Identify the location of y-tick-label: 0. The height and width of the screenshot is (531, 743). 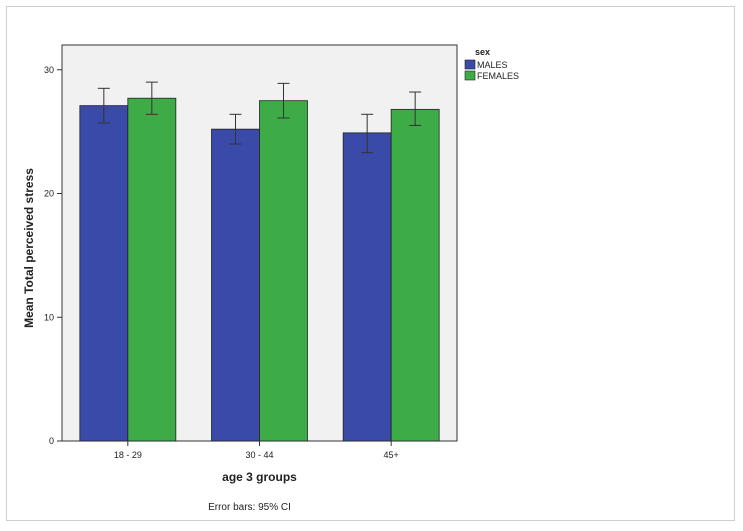
(51, 441).